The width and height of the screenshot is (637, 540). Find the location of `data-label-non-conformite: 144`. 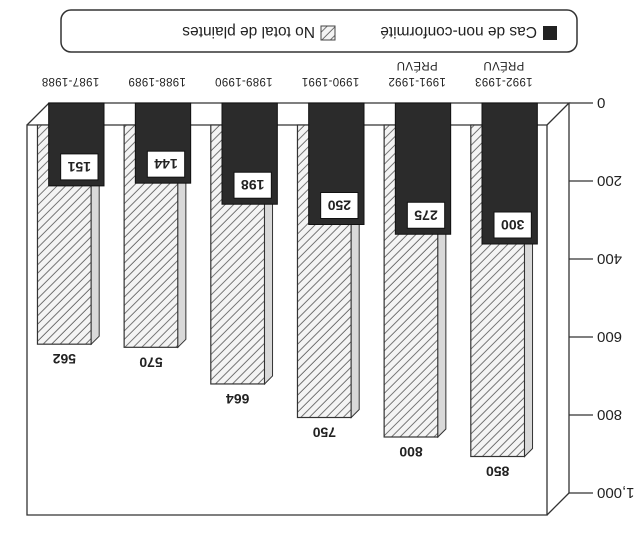

data-label-non-conformite: 144 is located at coordinates (166, 164).